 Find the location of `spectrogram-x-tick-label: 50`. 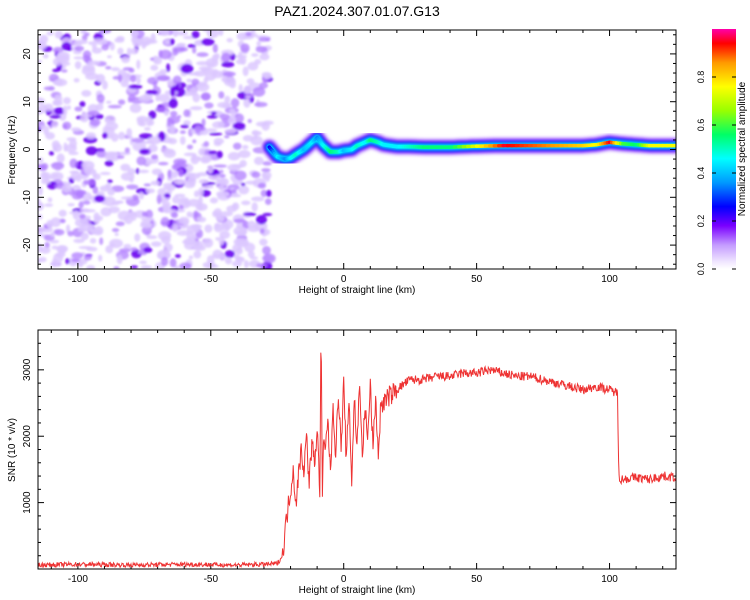

spectrogram-x-tick-label: 50 is located at coordinates (477, 279).